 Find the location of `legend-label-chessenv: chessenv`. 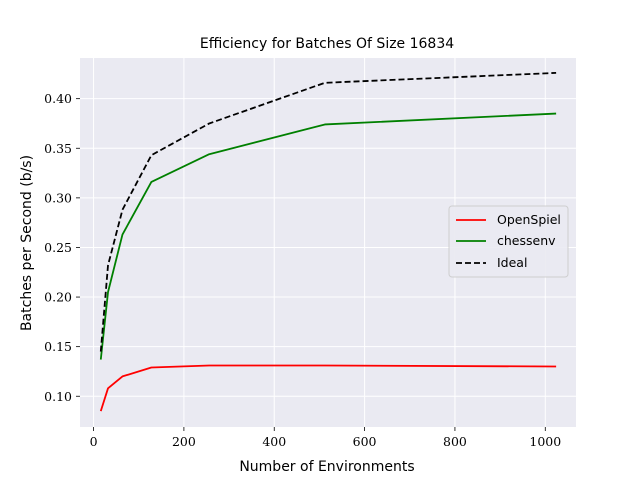

legend-label-chessenv: chessenv is located at coordinates (526, 240).